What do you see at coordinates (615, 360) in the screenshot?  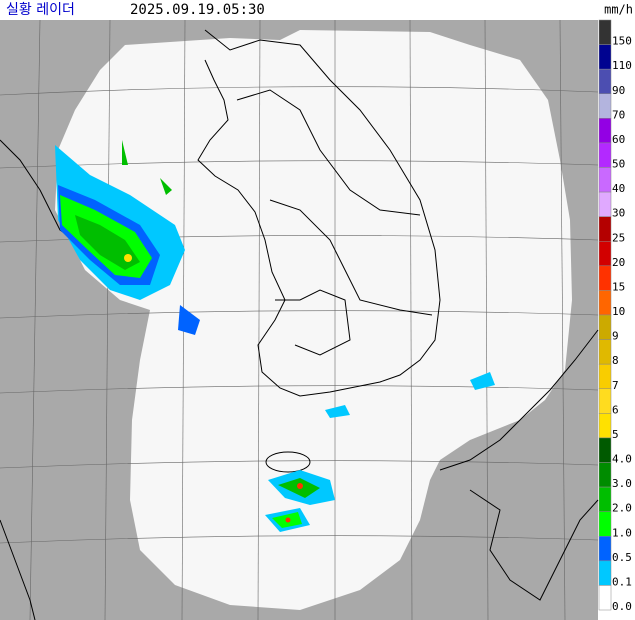 I see `legend-label: 8` at bounding box center [615, 360].